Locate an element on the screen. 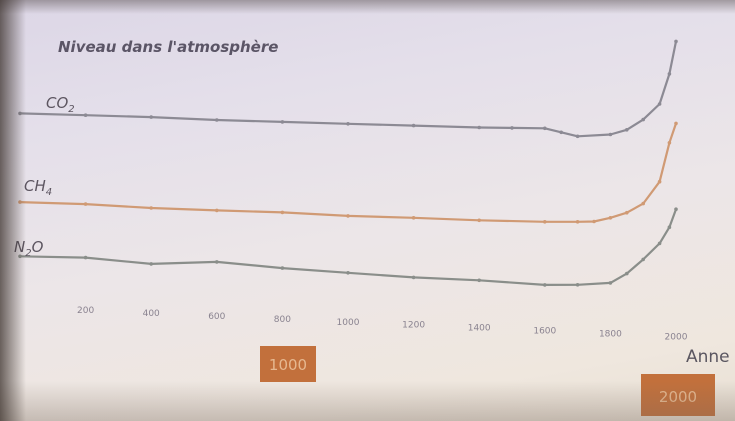  x-tick-5: 1200 is located at coordinates (413, 326).